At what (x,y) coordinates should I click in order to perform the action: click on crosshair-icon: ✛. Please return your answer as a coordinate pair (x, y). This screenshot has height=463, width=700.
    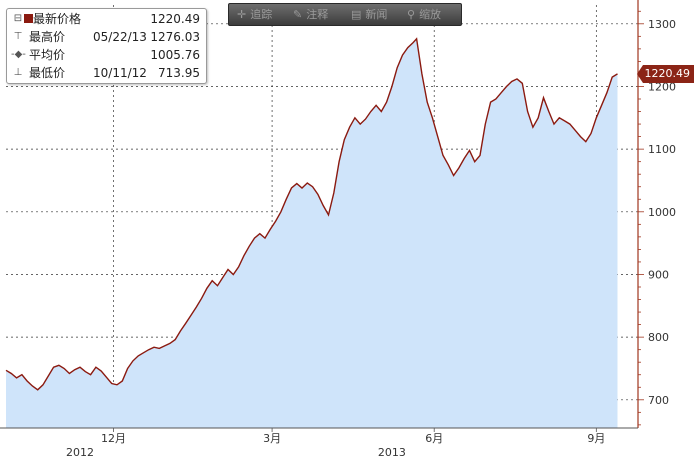
    Looking at the image, I should click on (242, 14).